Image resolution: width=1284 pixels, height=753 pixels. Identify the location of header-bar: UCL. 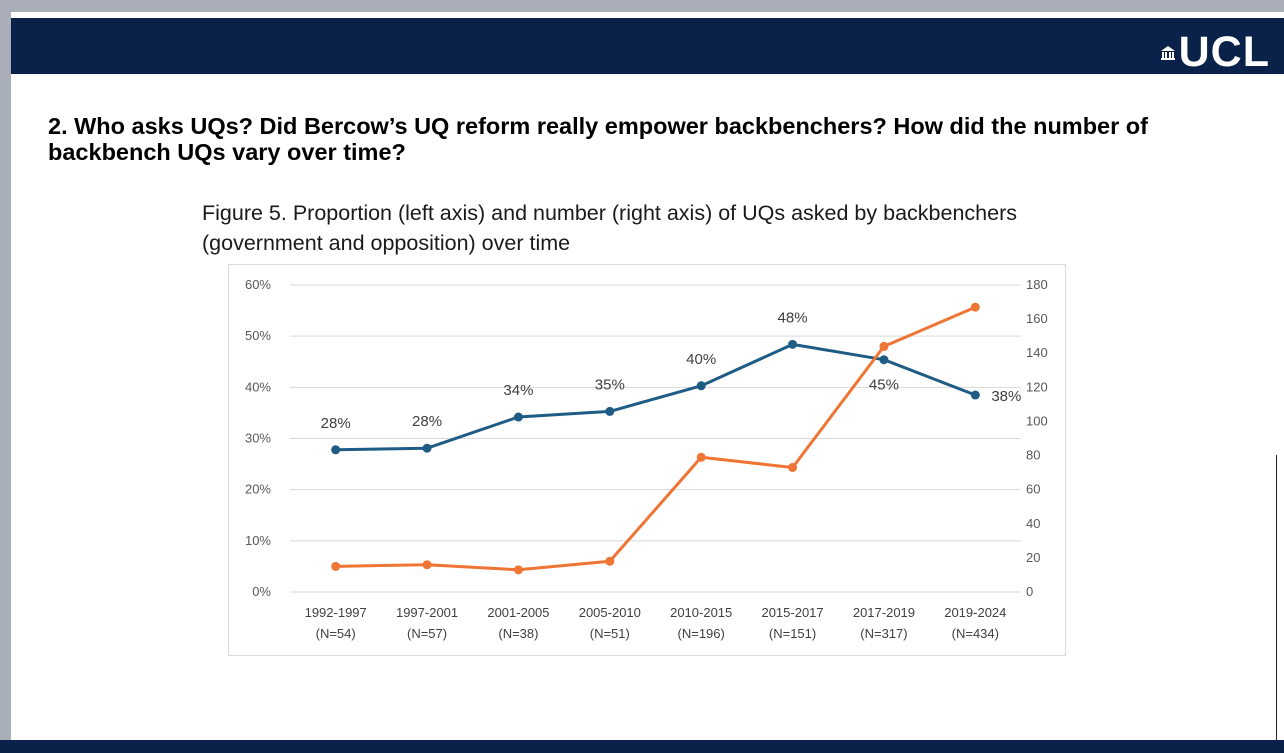
(647, 46).